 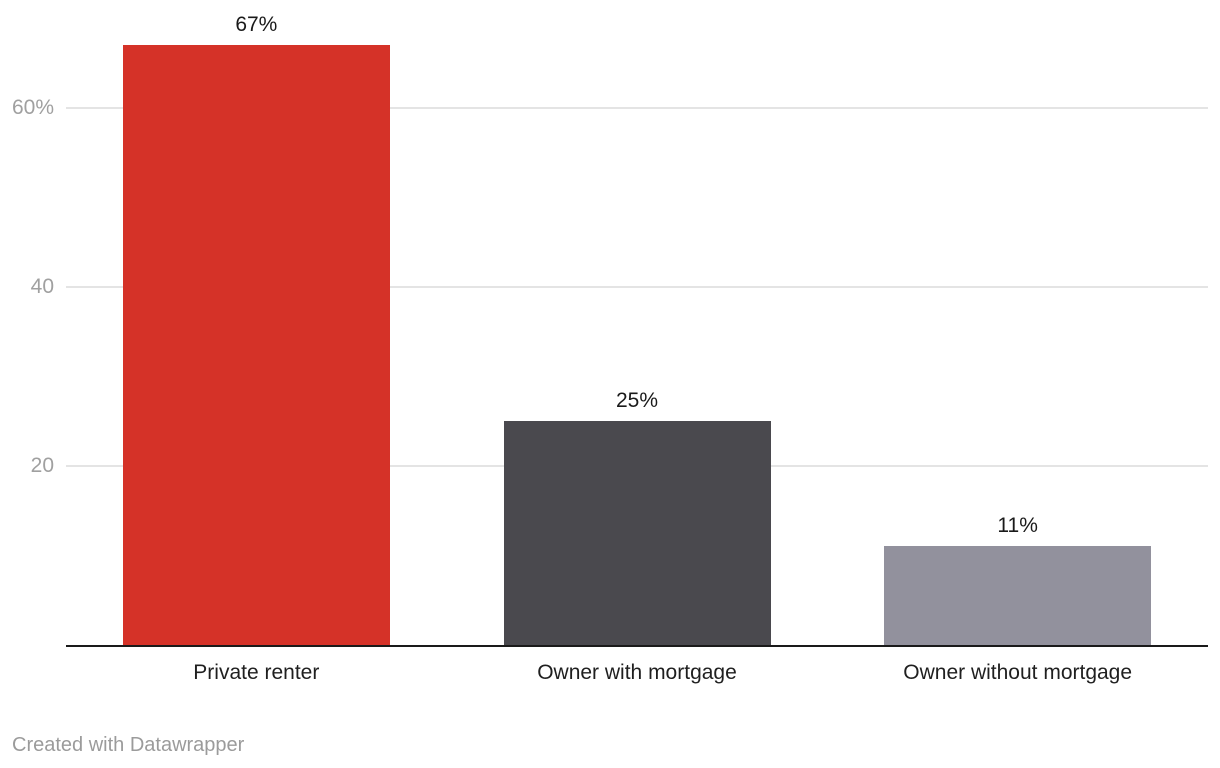 I want to click on bar-value-label: 11%, so click(x=1017, y=526).